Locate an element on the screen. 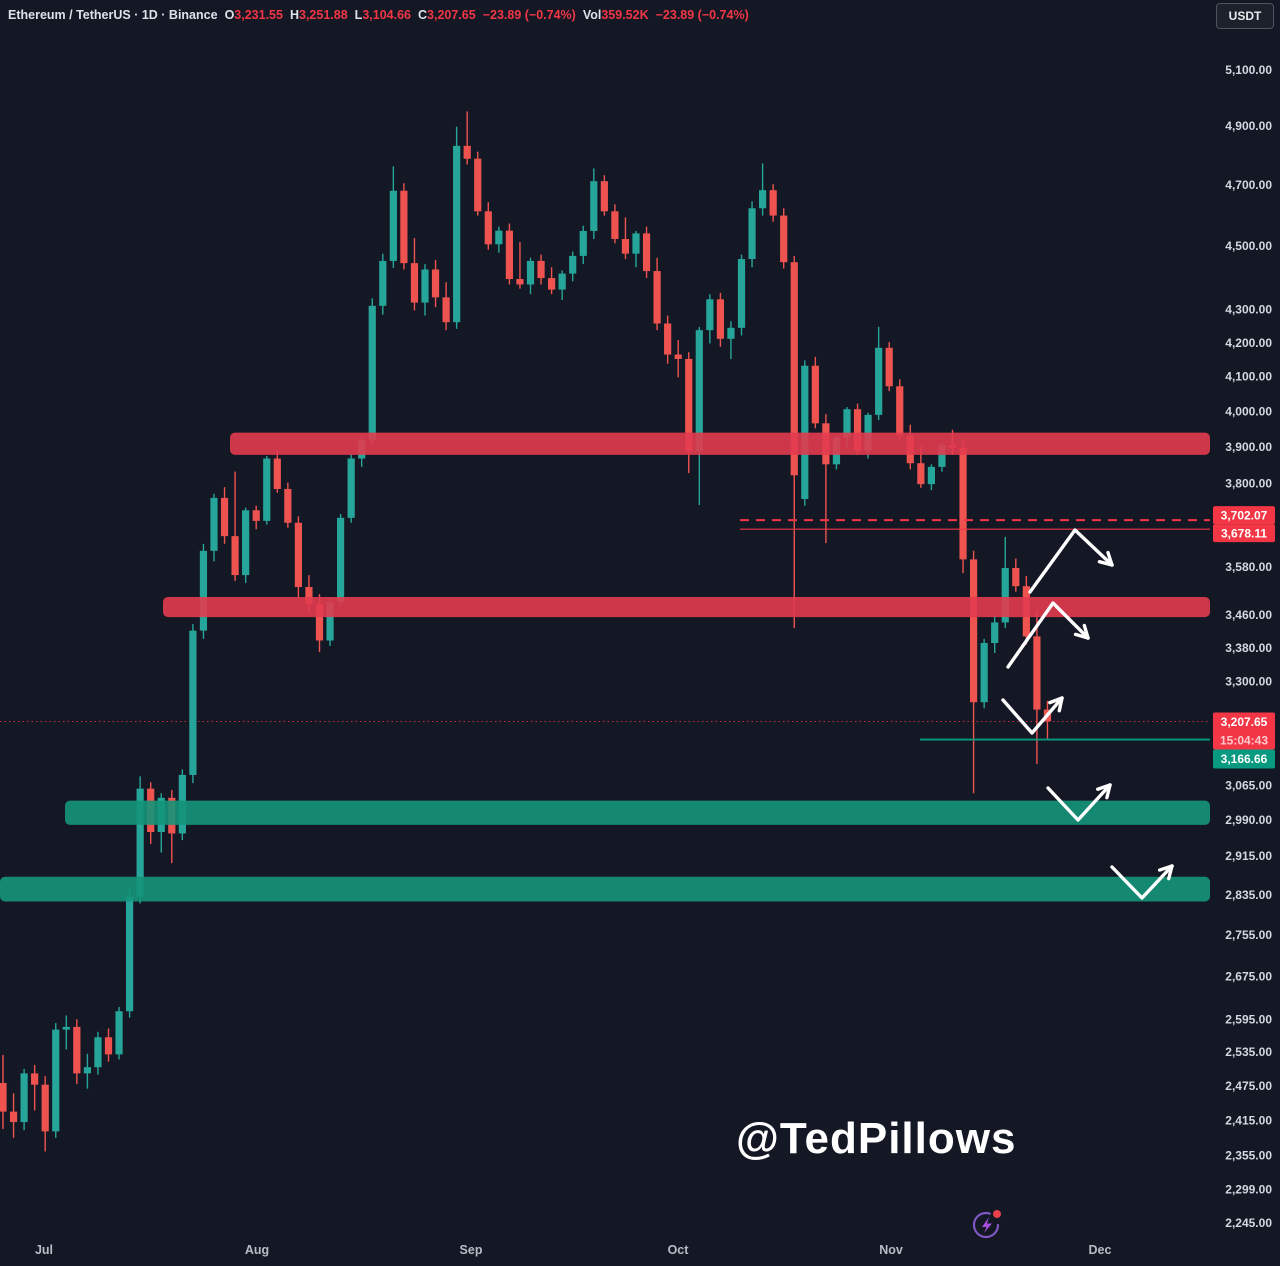  price-tick-label: 2,915.00 is located at coordinates (1248, 856).